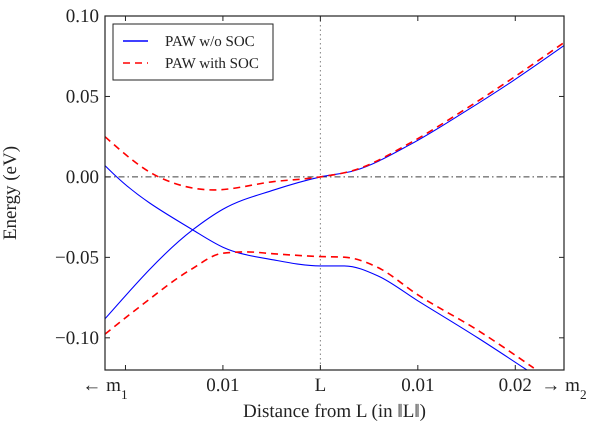  I want to click on legend-label: PAW with SOC, so click(212, 64).